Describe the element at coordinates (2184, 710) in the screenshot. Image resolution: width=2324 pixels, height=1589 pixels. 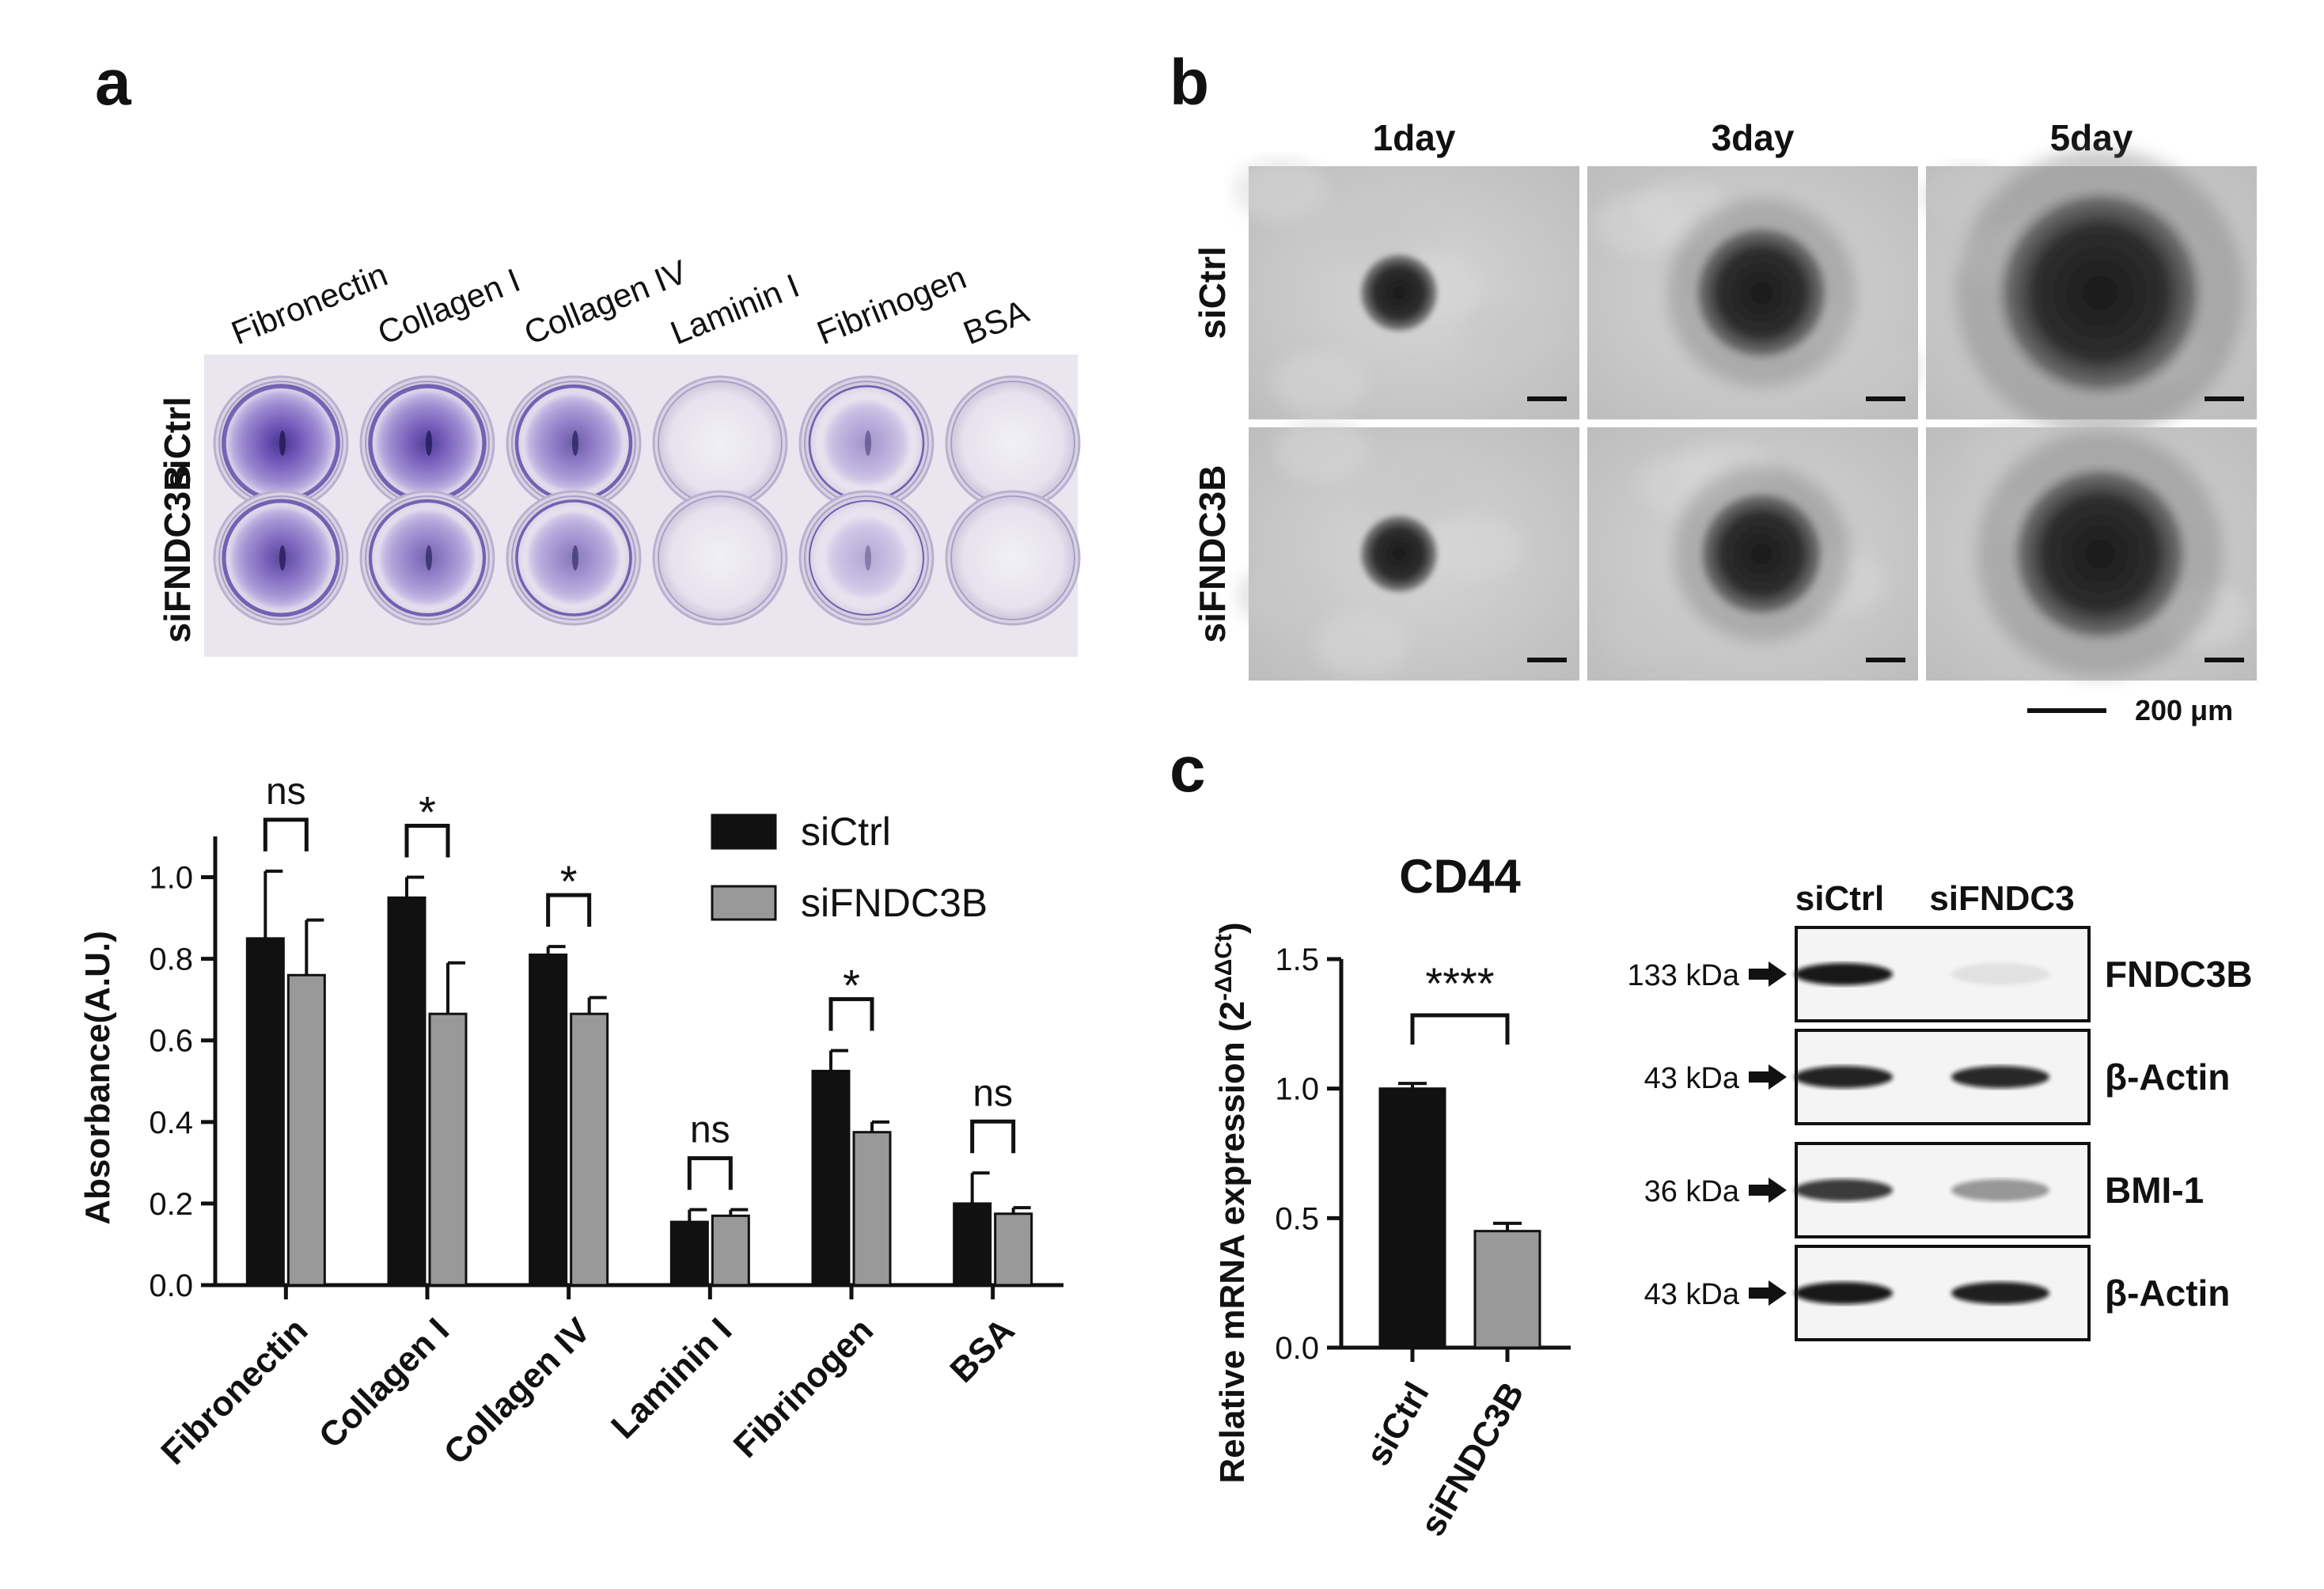
I see `scale-bar-label: 200 μm` at that location.